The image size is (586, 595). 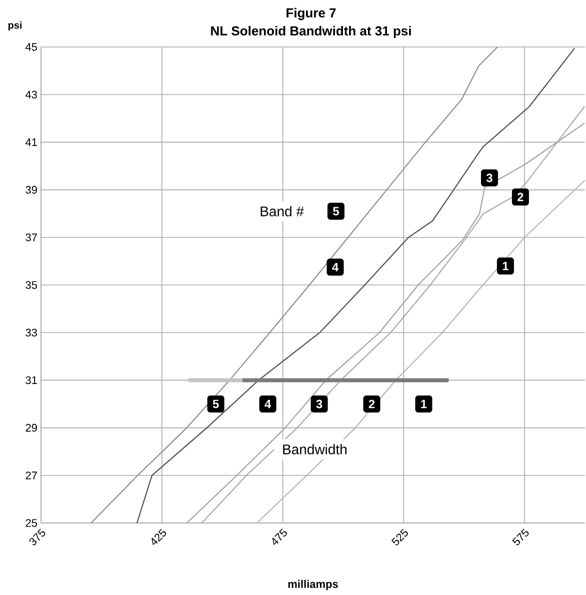 What do you see at coordinates (311, 32) in the screenshot?
I see `chart-subtitle: NL Solenoid Bandwidth at 31 psi` at bounding box center [311, 32].